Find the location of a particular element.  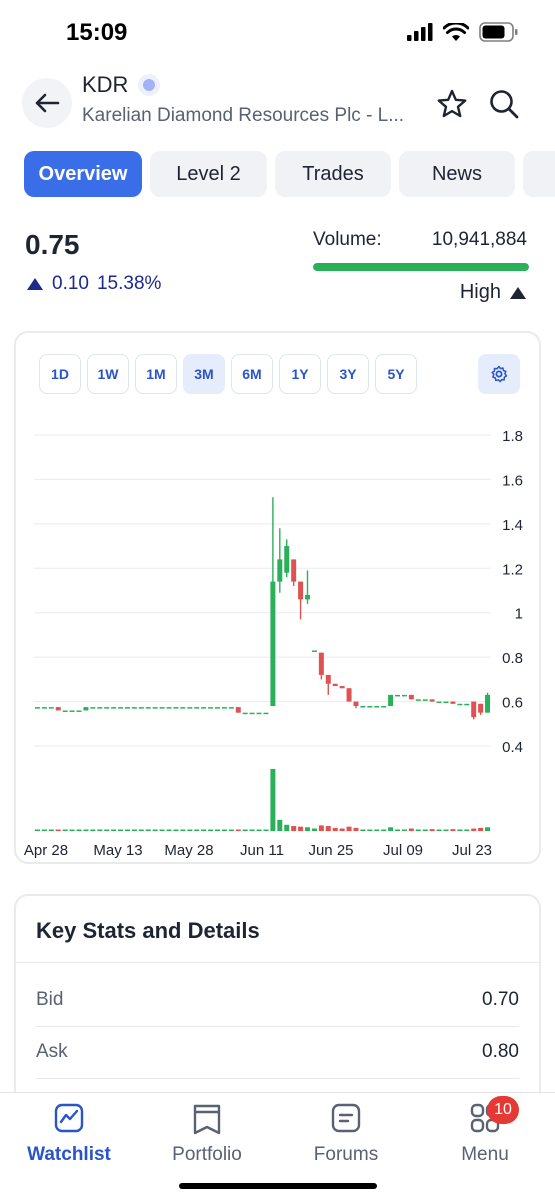

volume-level-text: High is located at coordinates (480, 292).